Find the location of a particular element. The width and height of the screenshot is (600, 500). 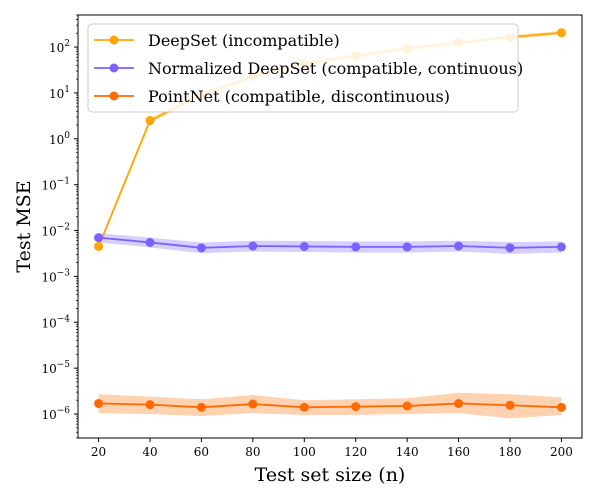

x-tick-label: 180 is located at coordinates (510, 452).